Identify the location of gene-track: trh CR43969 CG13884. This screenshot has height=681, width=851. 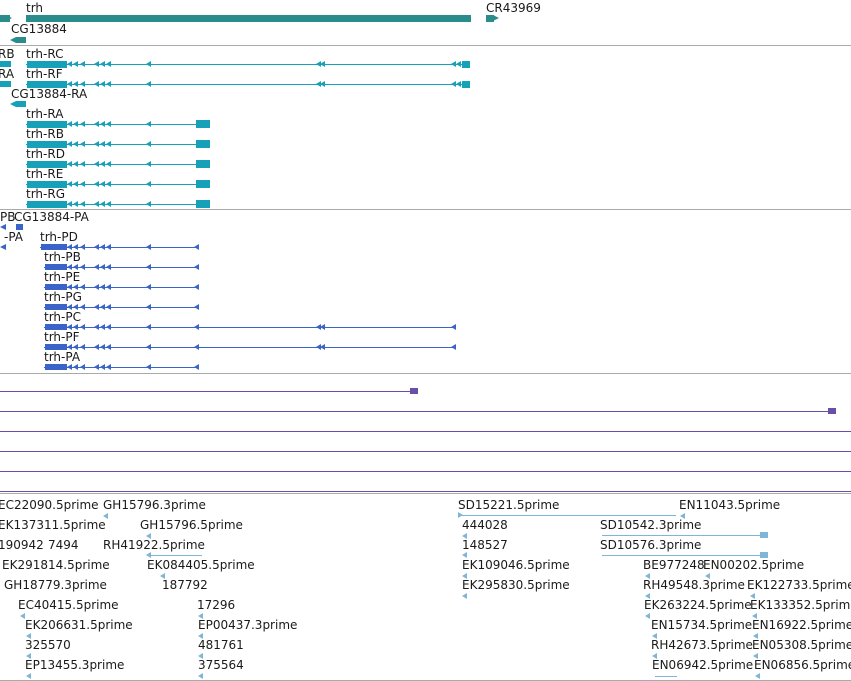
(425, 22).